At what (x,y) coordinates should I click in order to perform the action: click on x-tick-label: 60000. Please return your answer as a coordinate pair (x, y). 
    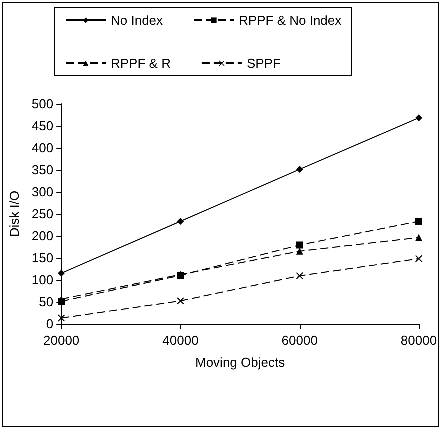
    Looking at the image, I should click on (300, 340).